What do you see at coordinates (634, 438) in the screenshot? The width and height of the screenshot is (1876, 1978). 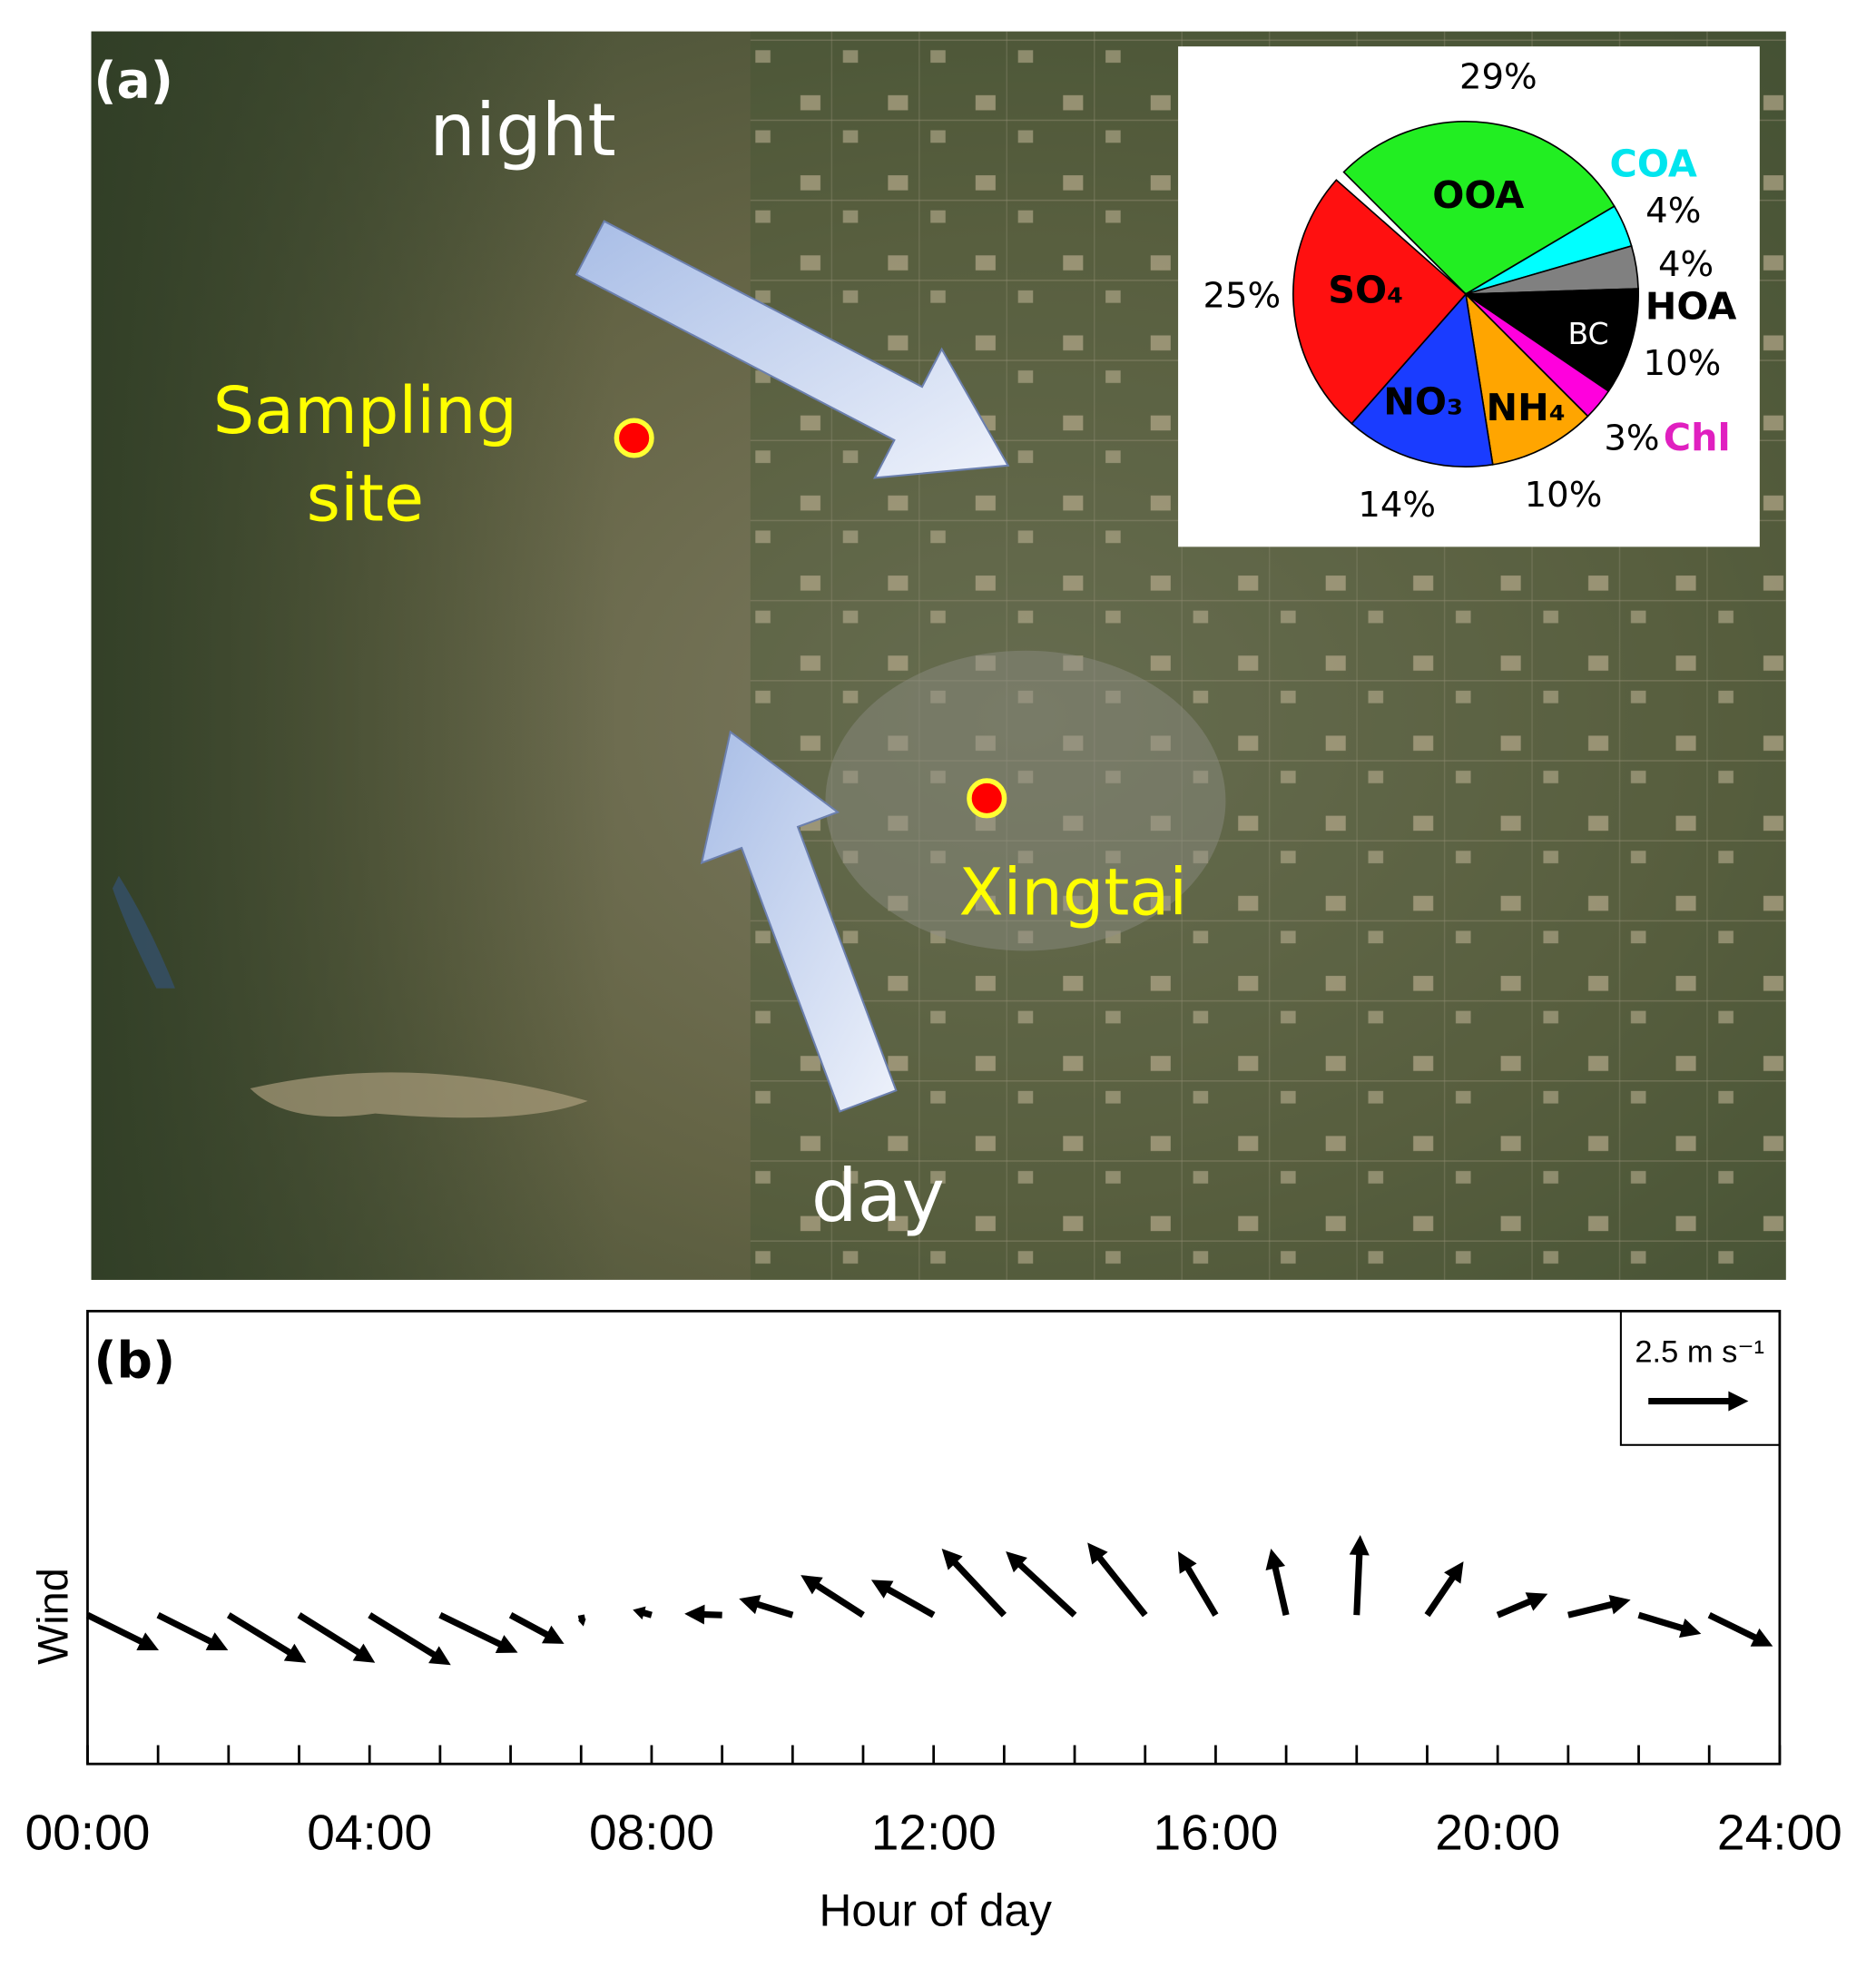 I see `sampling-site-marker` at bounding box center [634, 438].